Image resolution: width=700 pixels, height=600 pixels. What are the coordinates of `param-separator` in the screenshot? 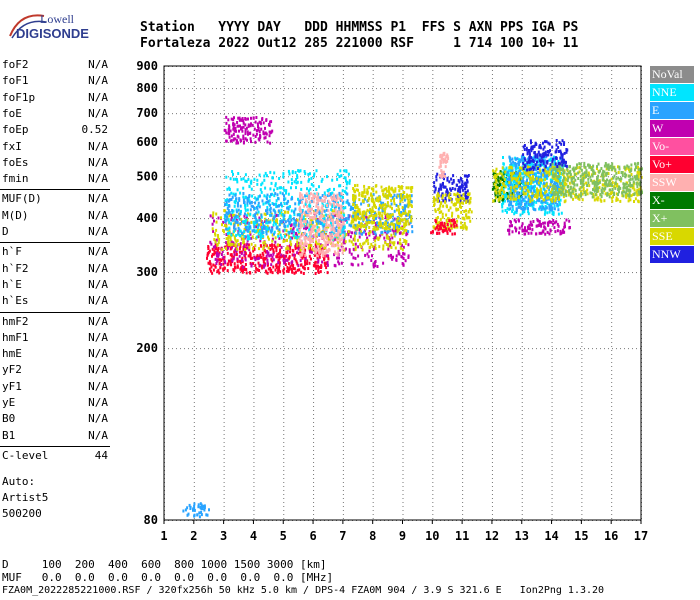 It's located at (55, 312).